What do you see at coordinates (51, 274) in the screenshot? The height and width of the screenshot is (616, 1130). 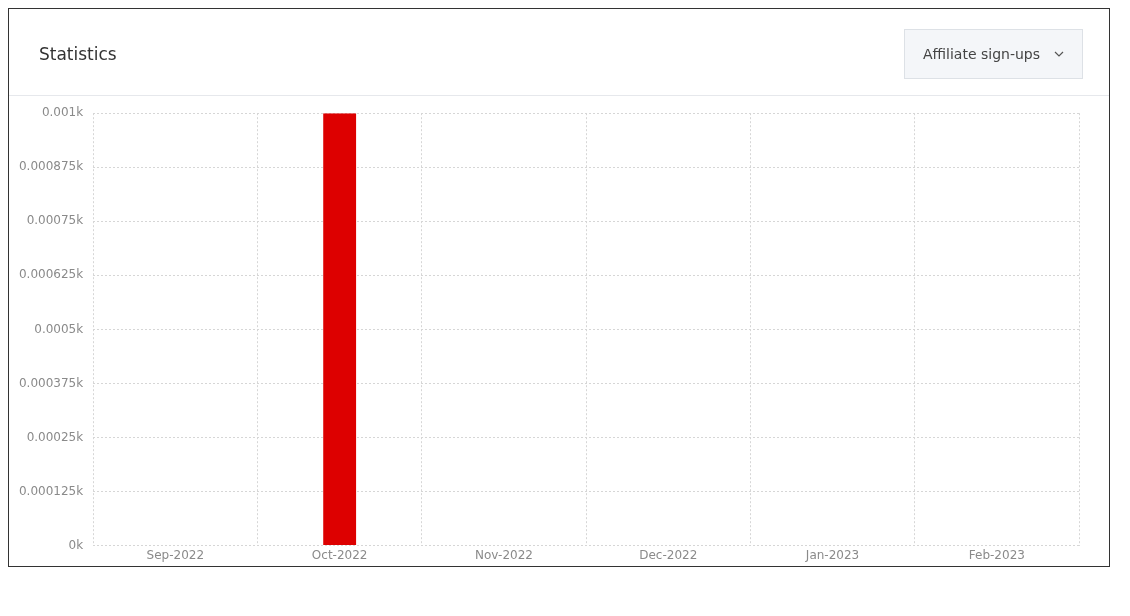 I see `y-tick-label: 0.000625k` at bounding box center [51, 274].